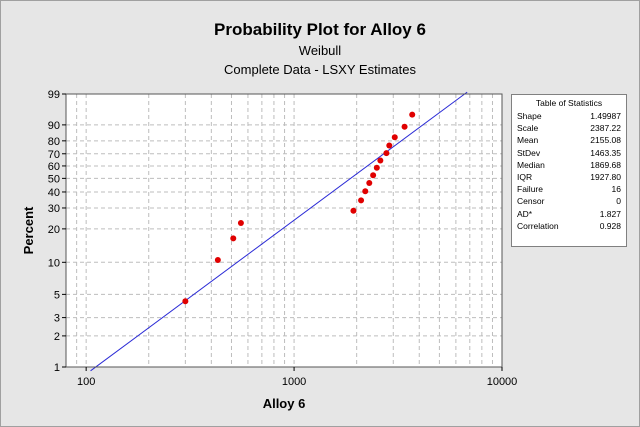 Image resolution: width=640 pixels, height=427 pixels. Describe the element at coordinates (54, 230) in the screenshot. I see `y-tick-label: 20` at that location.